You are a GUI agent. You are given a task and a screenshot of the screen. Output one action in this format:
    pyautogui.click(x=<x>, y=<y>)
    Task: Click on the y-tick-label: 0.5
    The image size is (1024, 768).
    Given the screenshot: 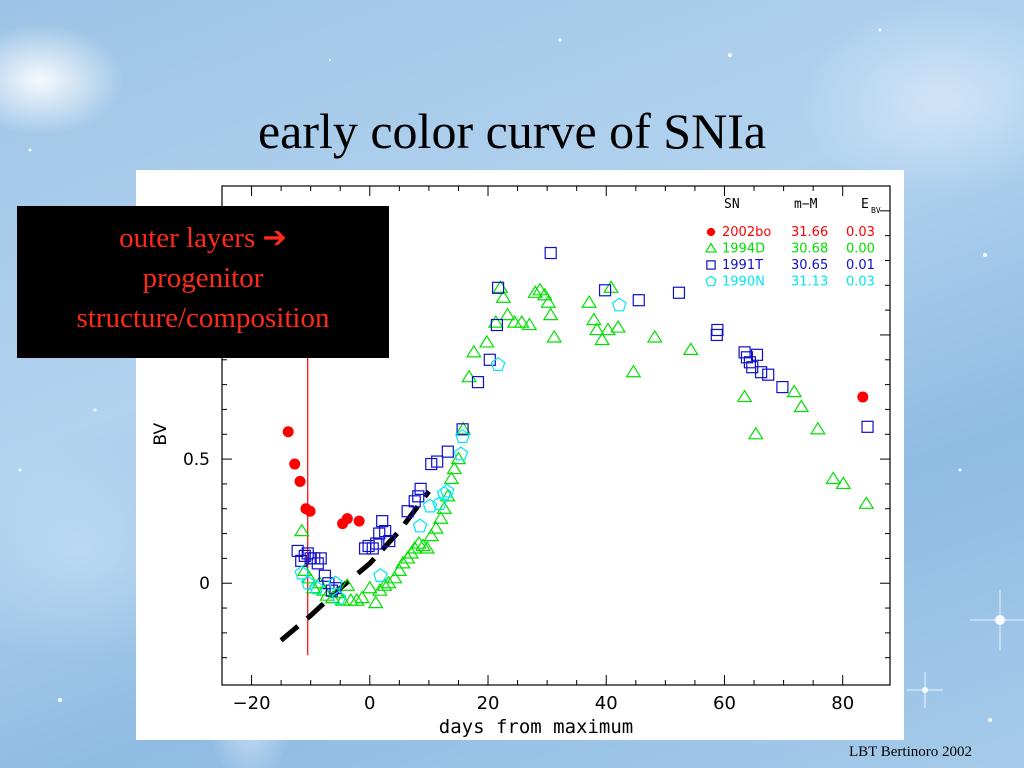 What is the action you would take?
    pyautogui.click(x=196, y=460)
    